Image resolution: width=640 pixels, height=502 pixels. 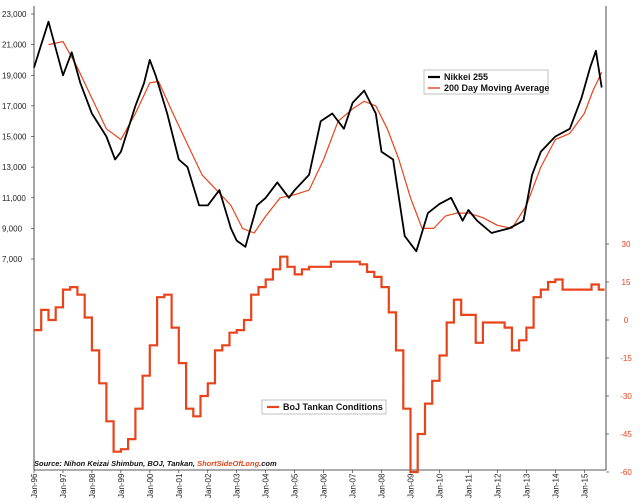 I want to click on x-tick-label: Jan-14, so click(x=555, y=485).